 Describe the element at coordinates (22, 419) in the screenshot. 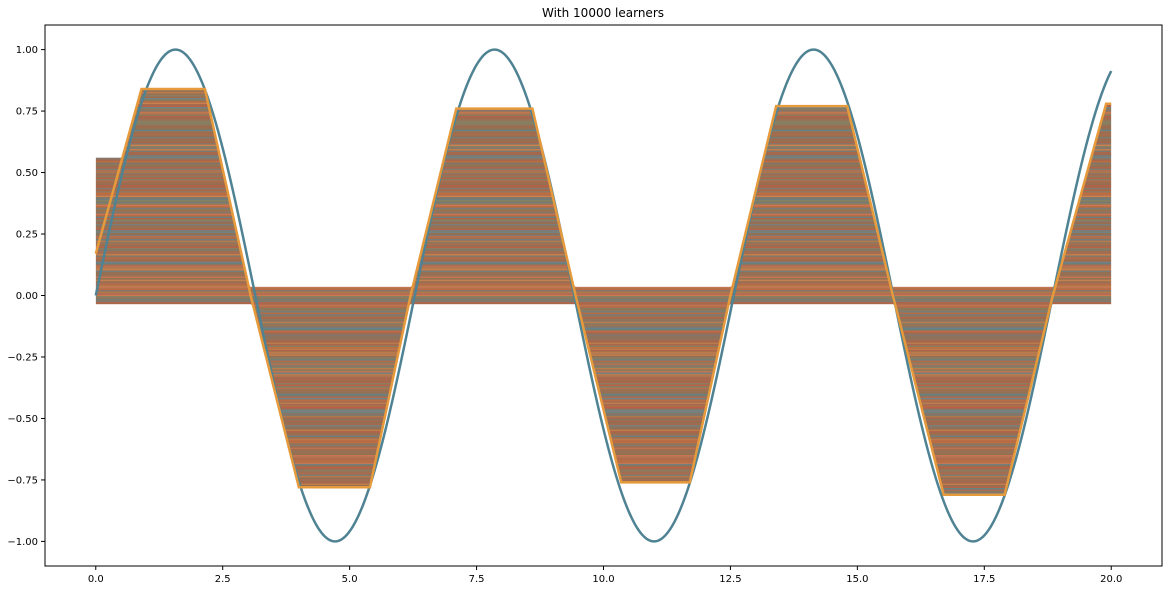

I see `y-tick-label: −0.50` at that location.